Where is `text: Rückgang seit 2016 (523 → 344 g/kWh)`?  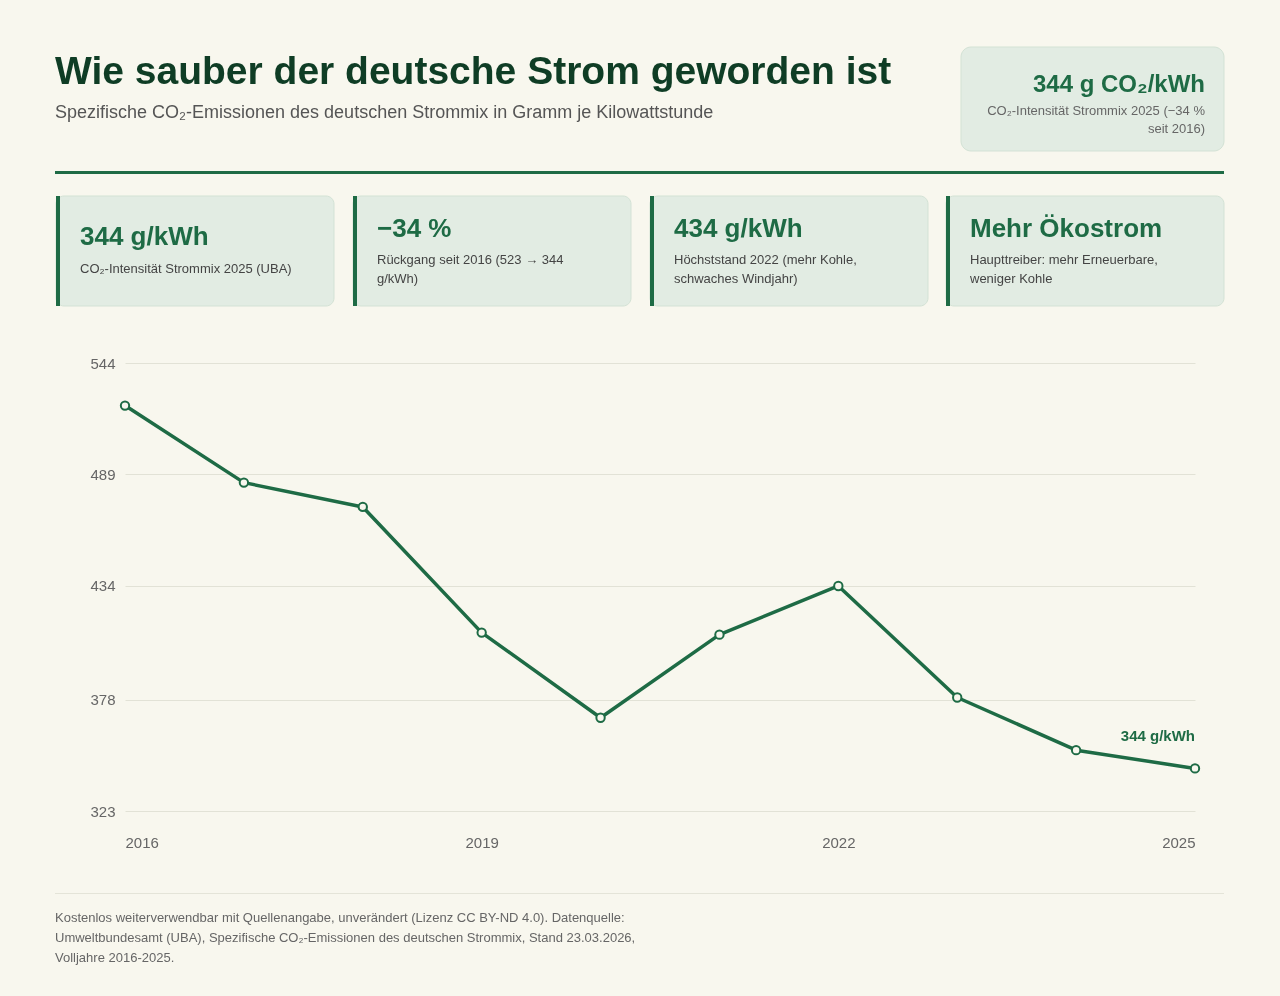
text: Rückgang seit 2016 (523 → 344 g/kWh) is located at coordinates (470, 269).